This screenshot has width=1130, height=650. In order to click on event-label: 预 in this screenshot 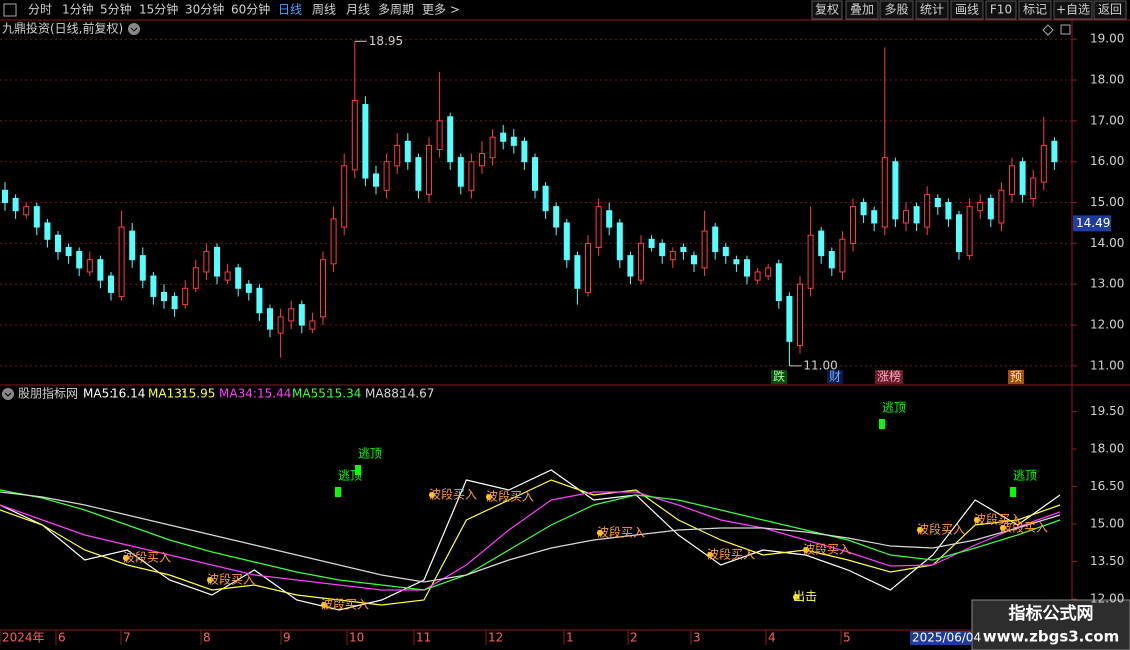, I will do `click(1016, 377)`.